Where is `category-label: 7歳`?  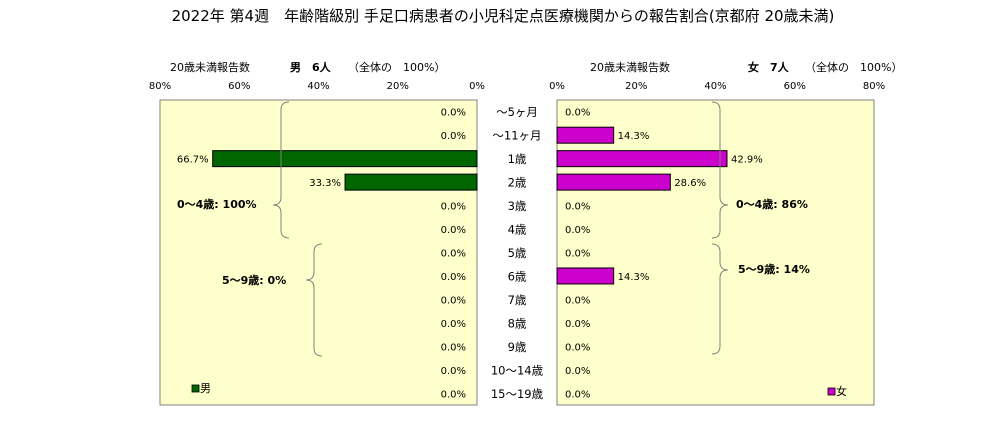 category-label: 7歳 is located at coordinates (517, 300).